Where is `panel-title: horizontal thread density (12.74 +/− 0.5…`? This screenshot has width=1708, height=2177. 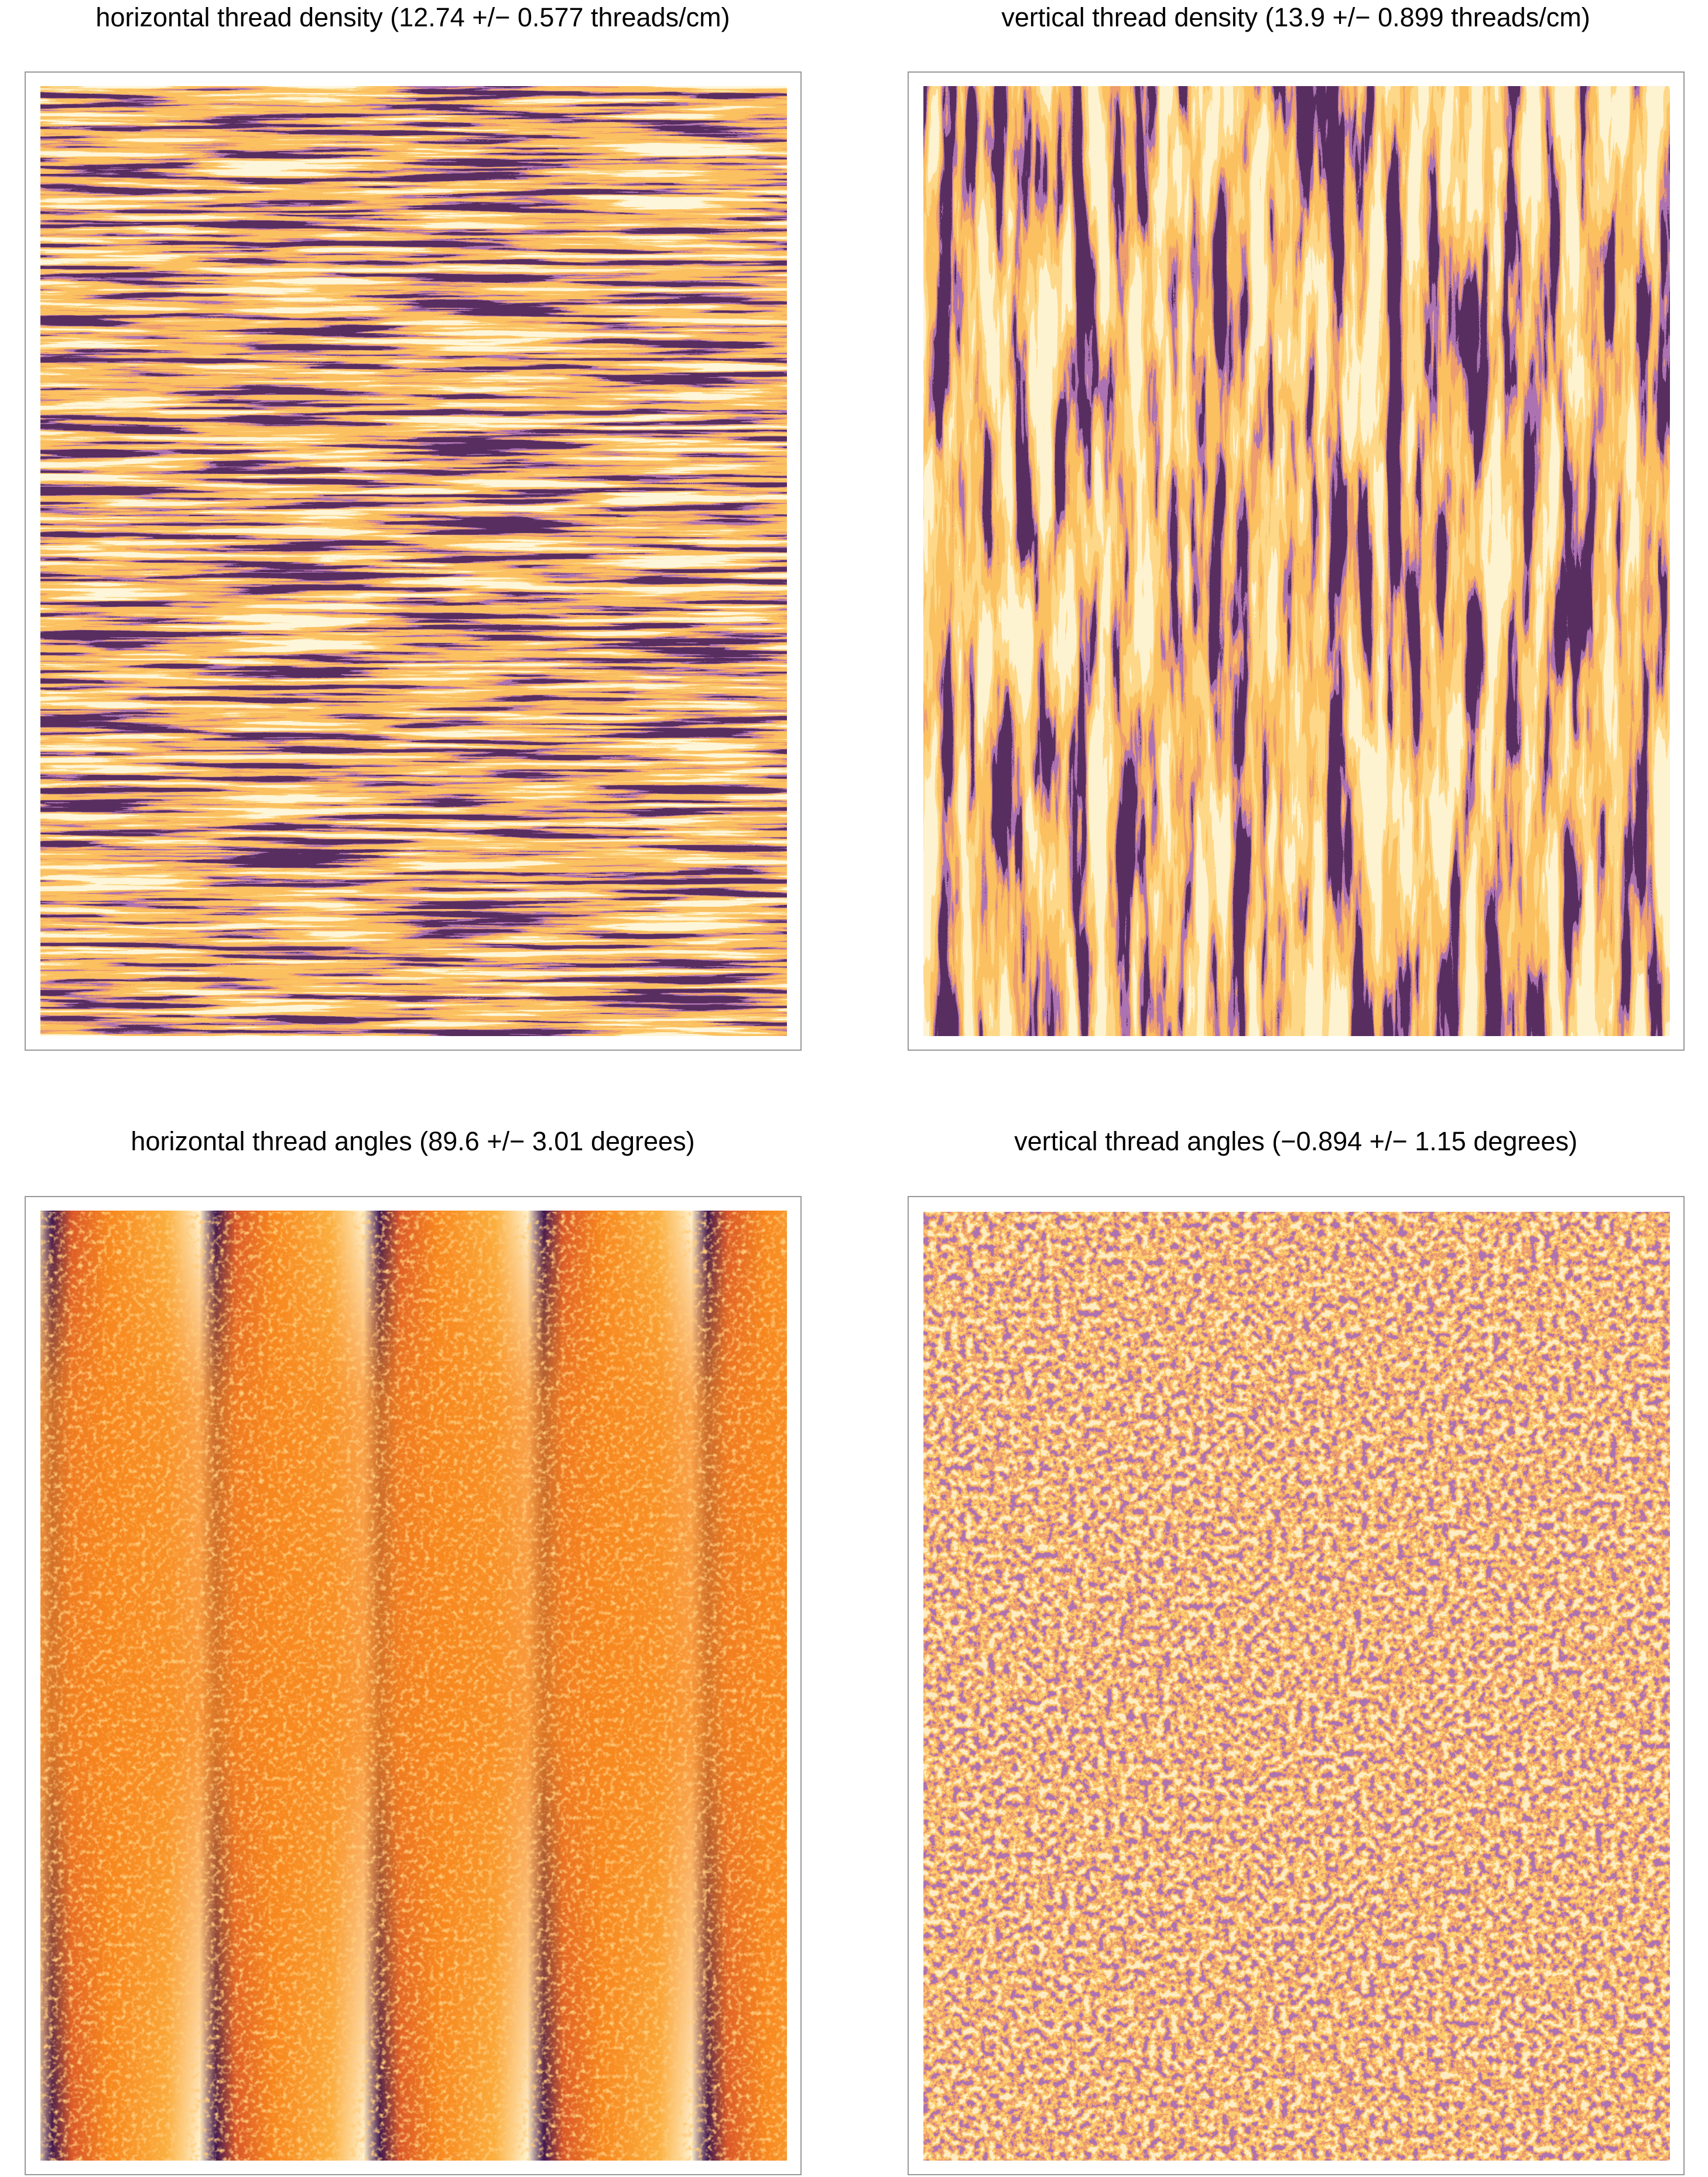
panel-title: horizontal thread density (12.74 +/− 0.5… is located at coordinates (412, 17).